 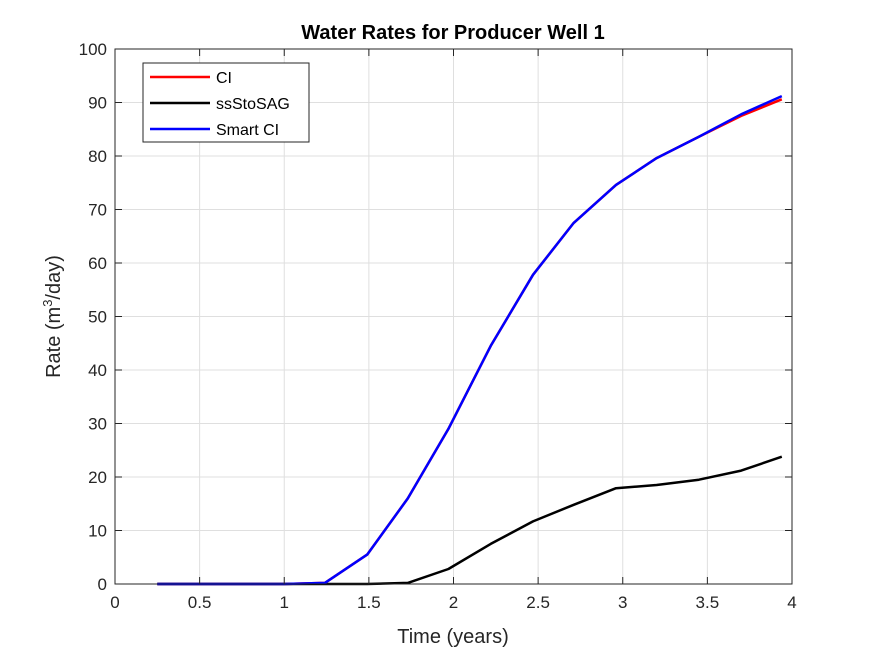 What do you see at coordinates (97, 424) in the screenshot?
I see `y-tick-label: 30` at bounding box center [97, 424].